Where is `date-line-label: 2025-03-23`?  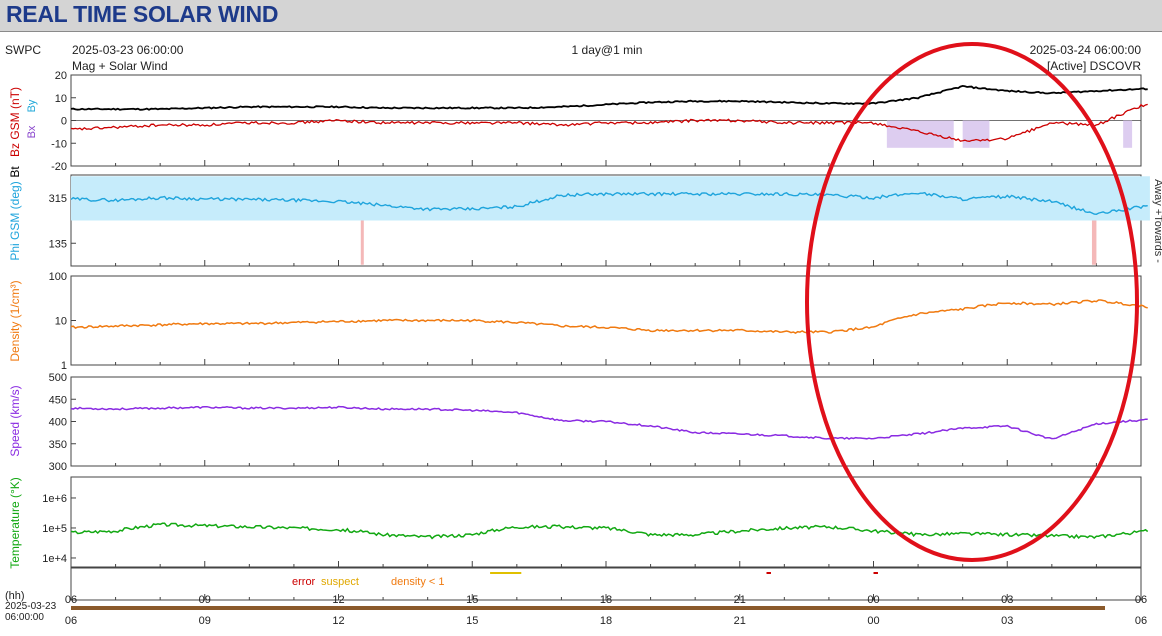 date-line-label: 2025-03-23 is located at coordinates (31, 606).